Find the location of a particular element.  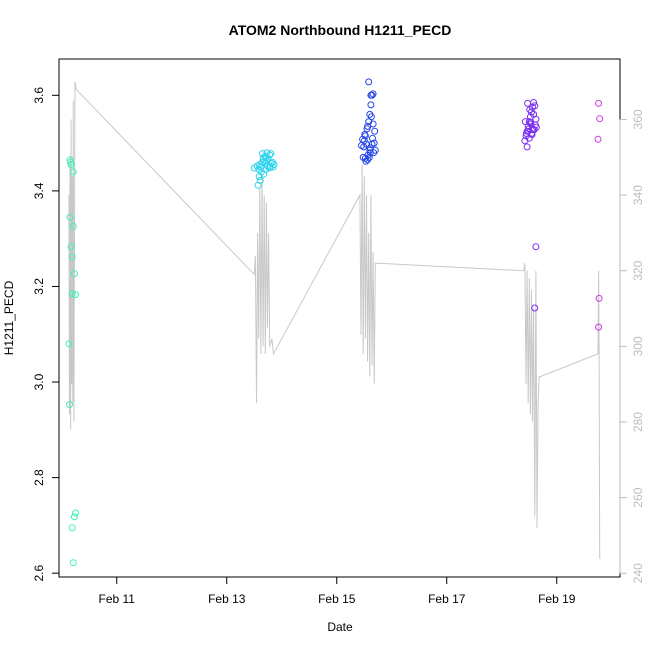

x-tick-label: Feb 19 is located at coordinates (557, 599).